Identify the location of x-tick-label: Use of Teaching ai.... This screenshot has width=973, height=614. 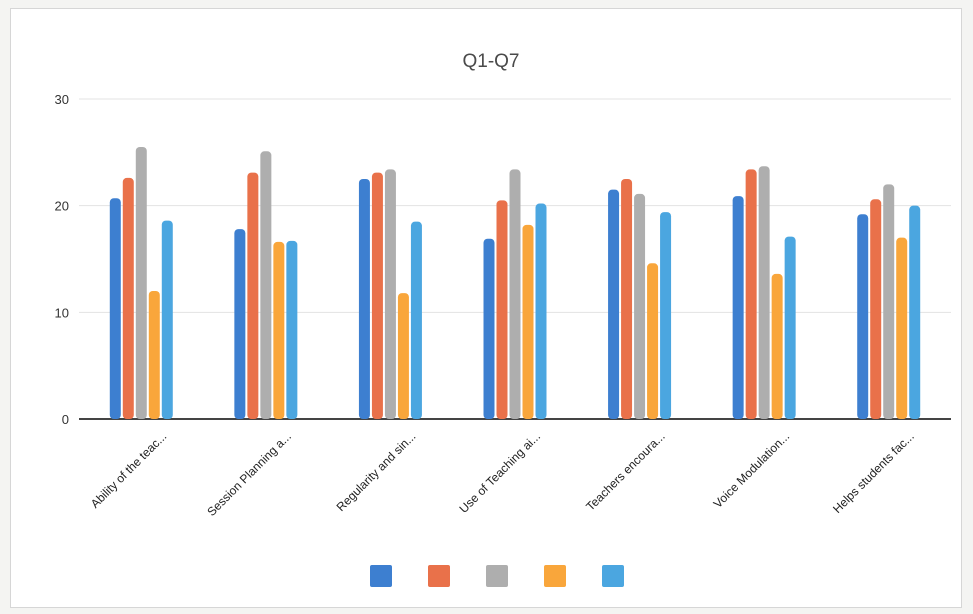
(499, 472).